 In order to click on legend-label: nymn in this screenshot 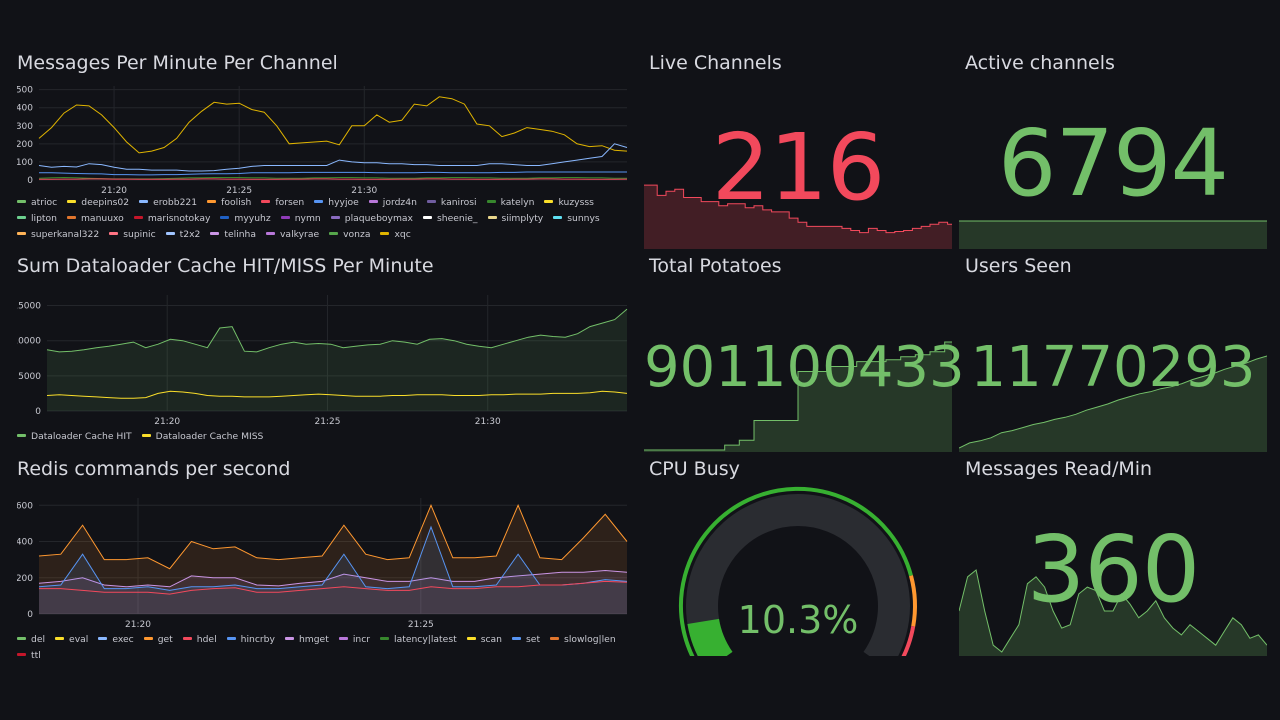, I will do `click(307, 218)`.